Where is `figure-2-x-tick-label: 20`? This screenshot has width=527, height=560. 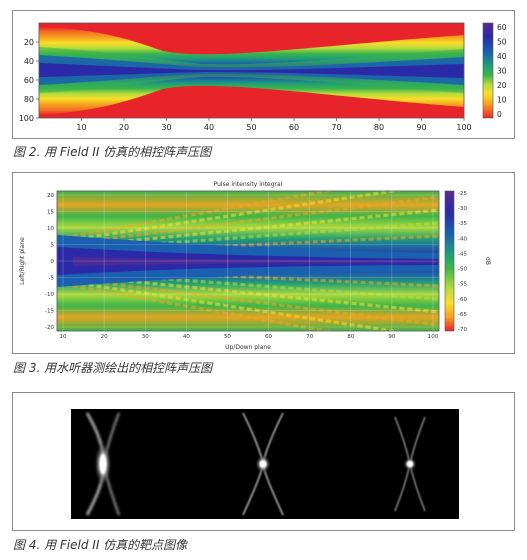
figure-2-x-tick-label: 20 is located at coordinates (124, 127).